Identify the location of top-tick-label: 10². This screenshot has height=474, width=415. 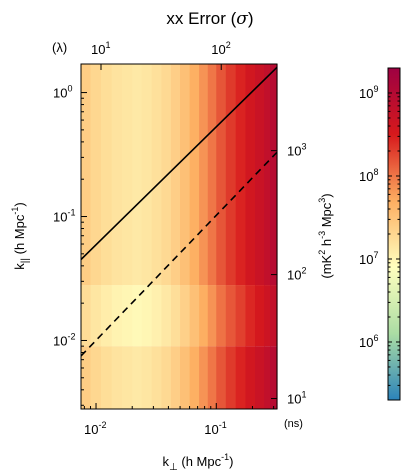
(220, 48).